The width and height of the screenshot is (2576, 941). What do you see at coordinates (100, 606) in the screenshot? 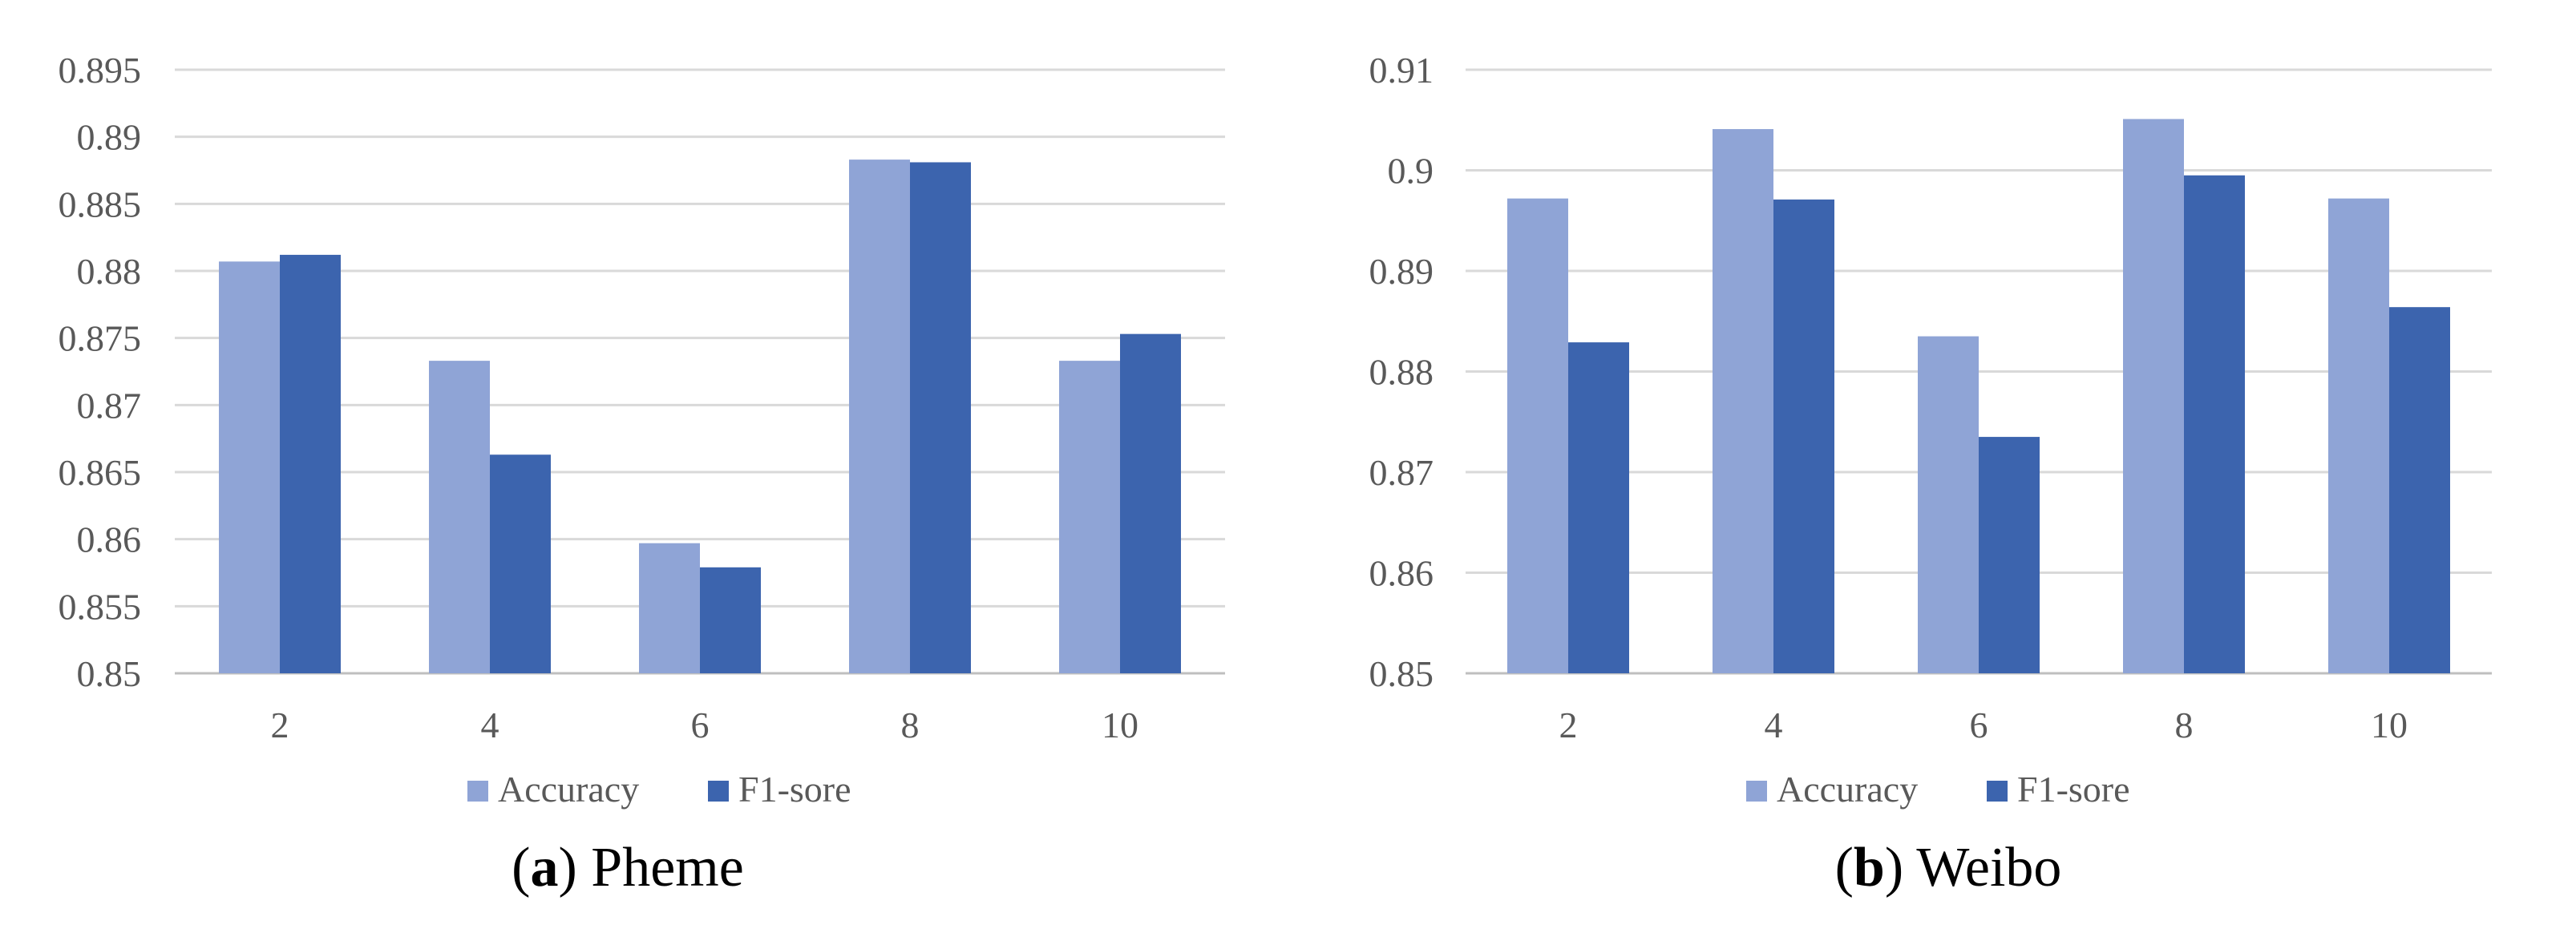
I see `y-tick-label: 0.855` at bounding box center [100, 606].